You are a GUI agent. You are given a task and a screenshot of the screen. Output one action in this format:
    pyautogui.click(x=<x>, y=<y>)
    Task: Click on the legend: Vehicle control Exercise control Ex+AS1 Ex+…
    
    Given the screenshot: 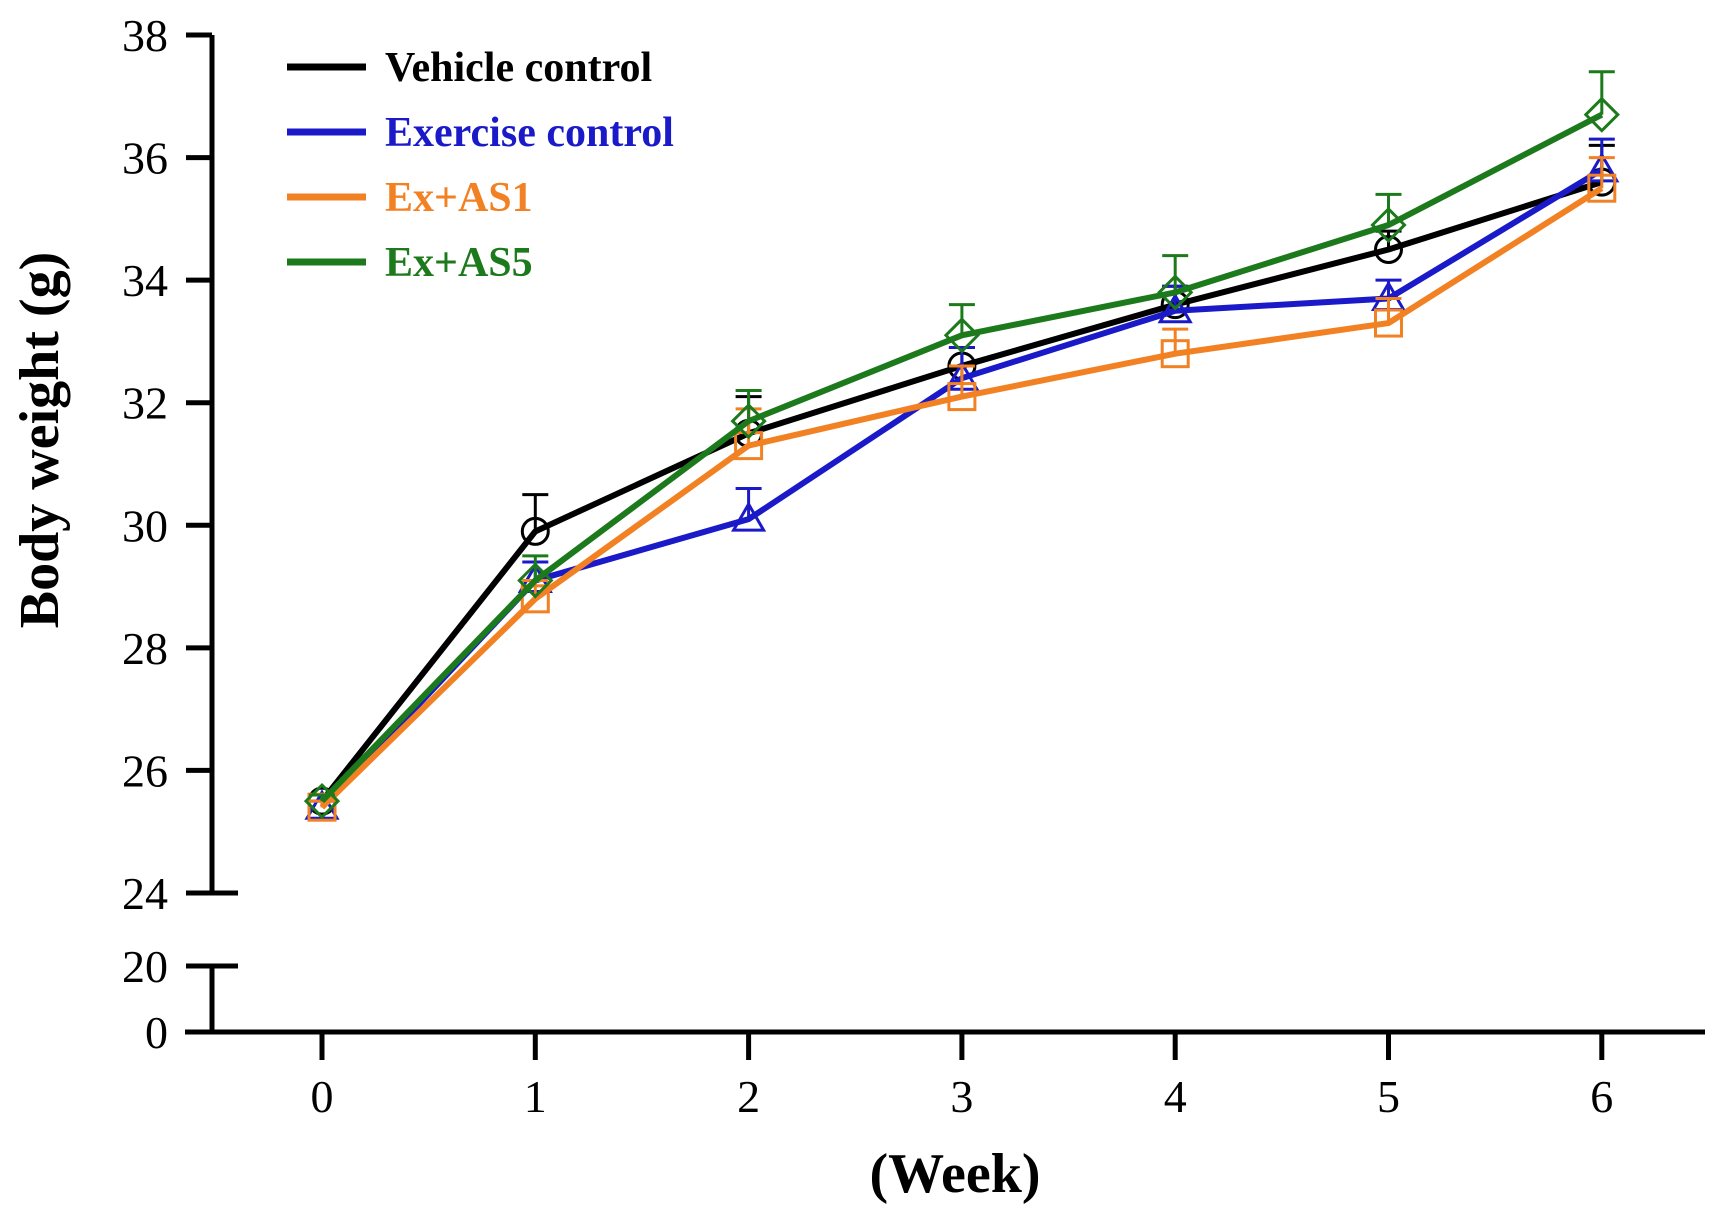 What is the action you would take?
    pyautogui.click(x=480, y=165)
    